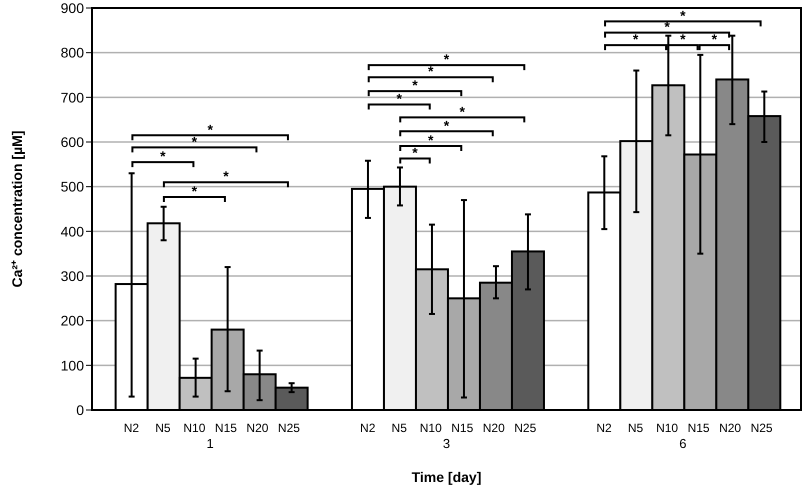 The image size is (808, 494). Describe the element at coordinates (446, 443) in the screenshot. I see `x-tick-label: 3` at that location.